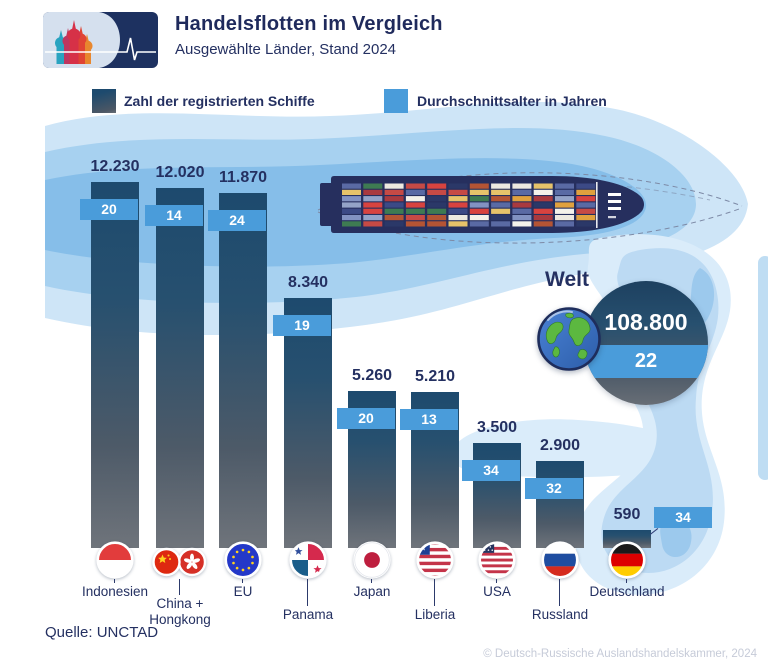 This screenshot has width=768, height=670. I want to click on age-badge: 19, so click(302, 325).